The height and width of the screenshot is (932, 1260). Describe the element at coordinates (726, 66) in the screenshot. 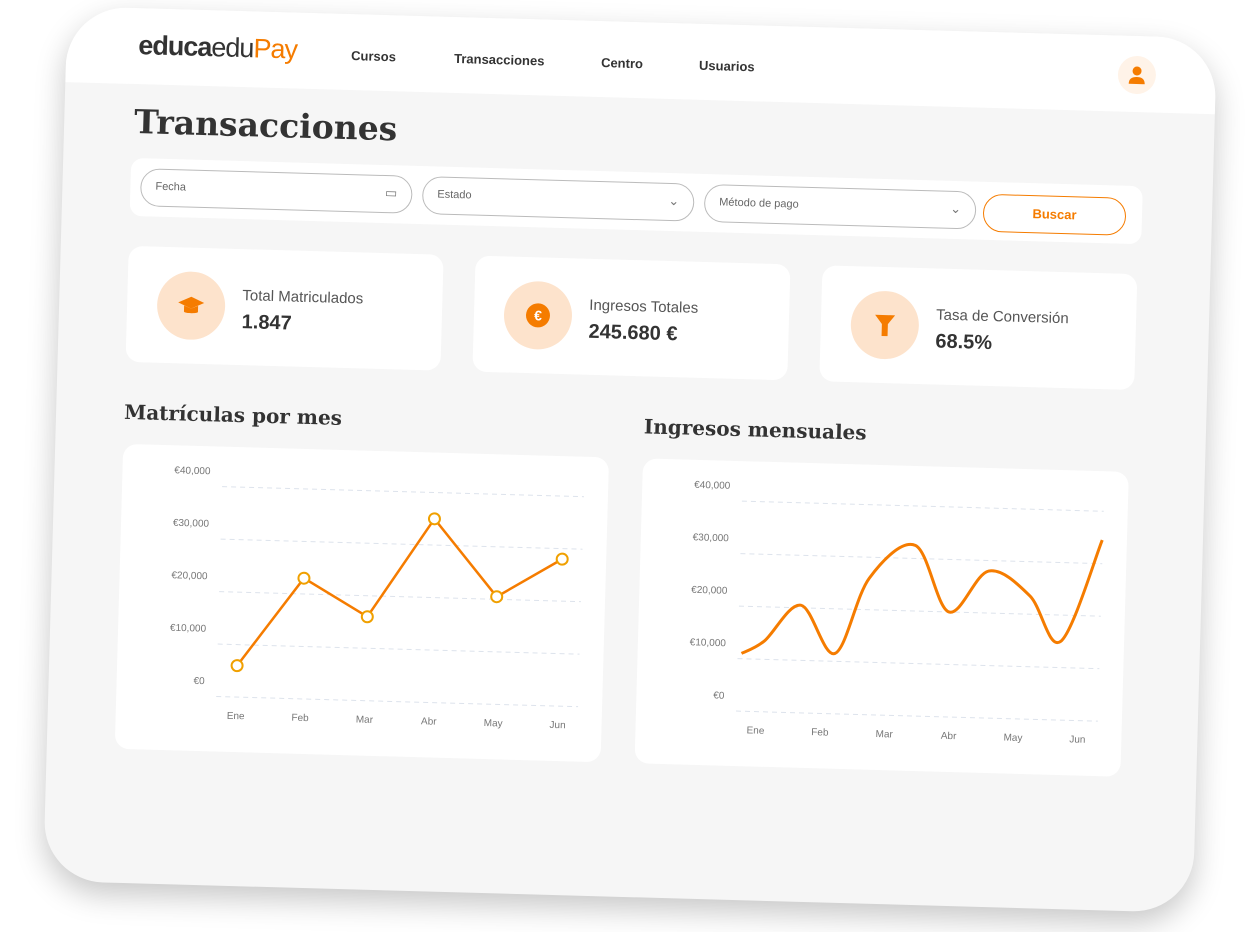

I see `nav-usuarios: Usuarios` at that location.